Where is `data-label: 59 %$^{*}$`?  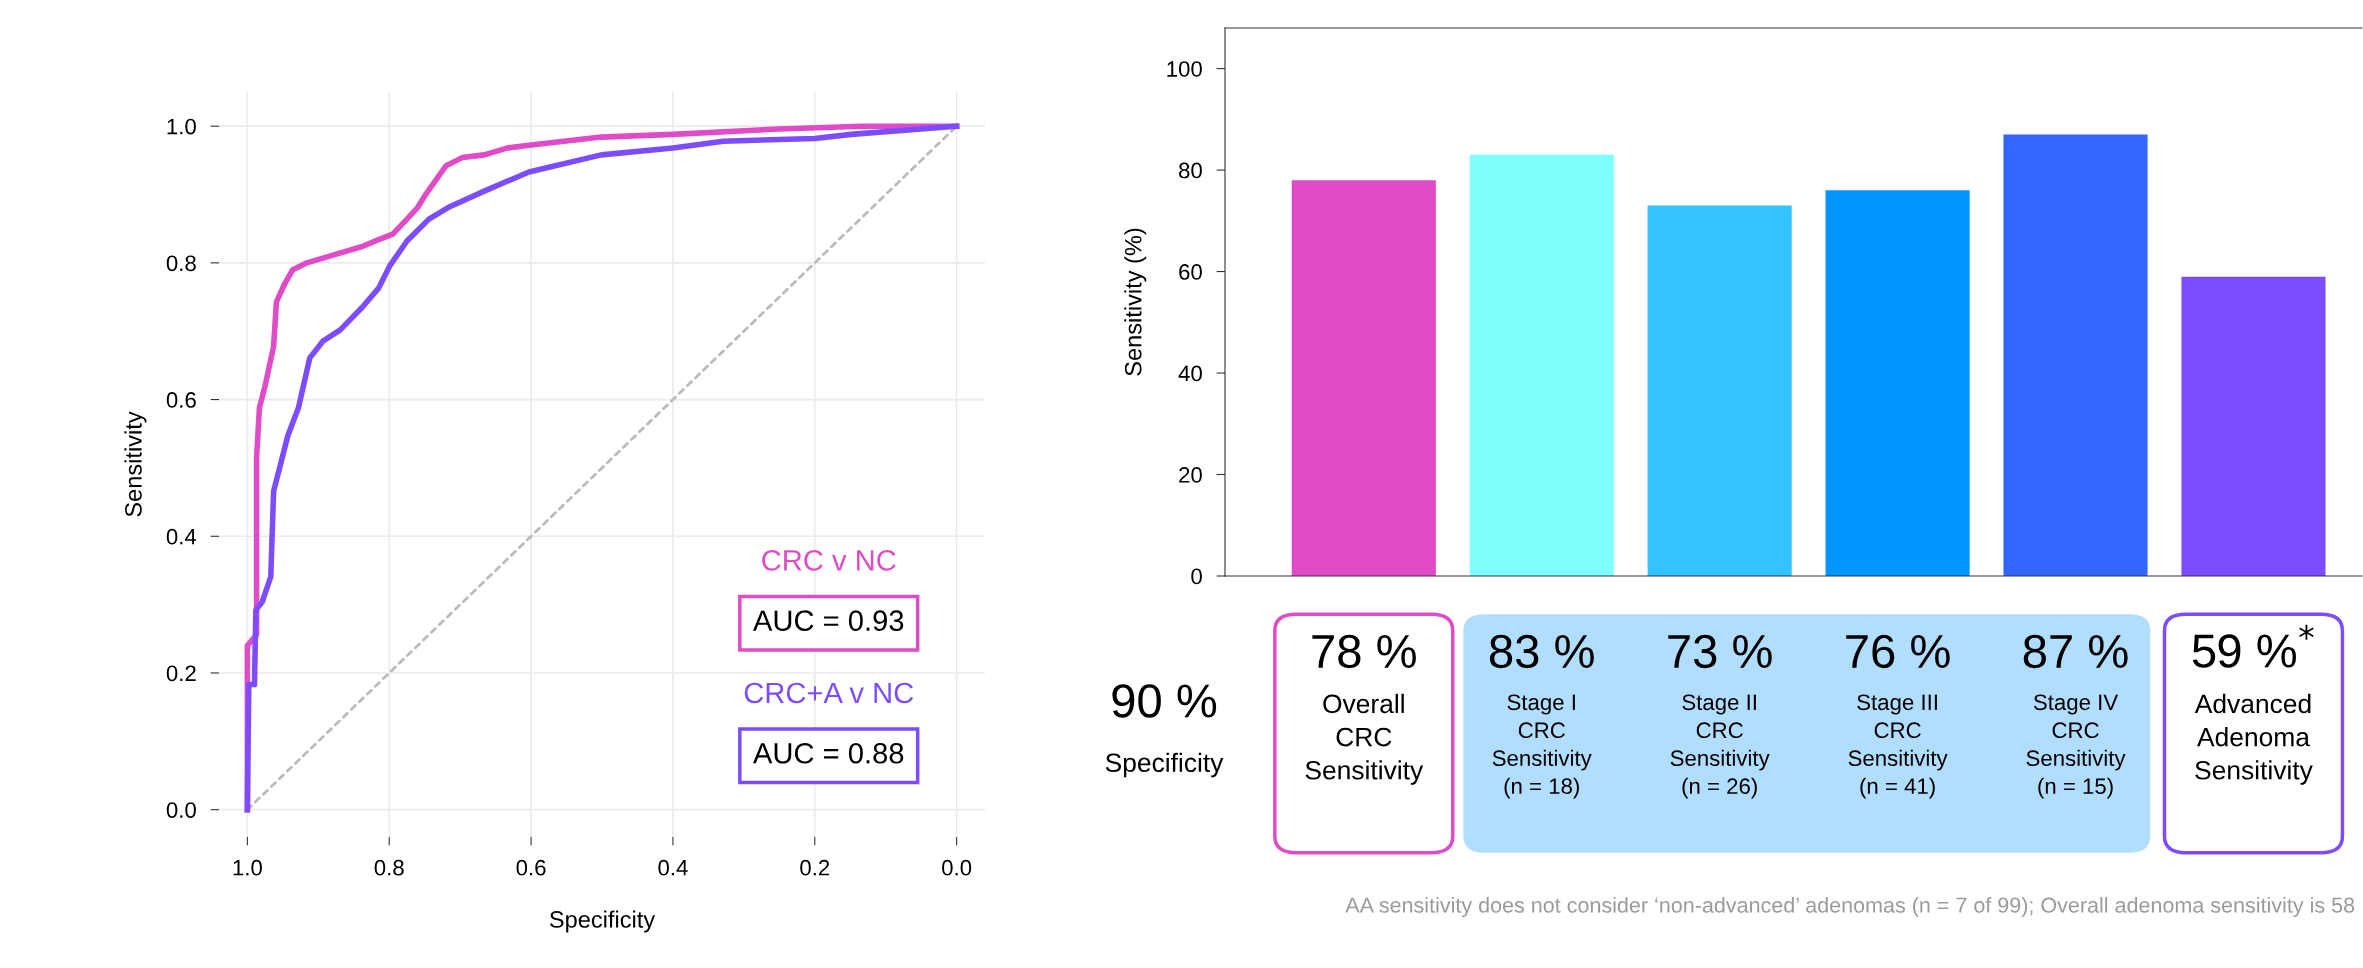 data-label: 59 %$^{*}$ is located at coordinates (2253, 646).